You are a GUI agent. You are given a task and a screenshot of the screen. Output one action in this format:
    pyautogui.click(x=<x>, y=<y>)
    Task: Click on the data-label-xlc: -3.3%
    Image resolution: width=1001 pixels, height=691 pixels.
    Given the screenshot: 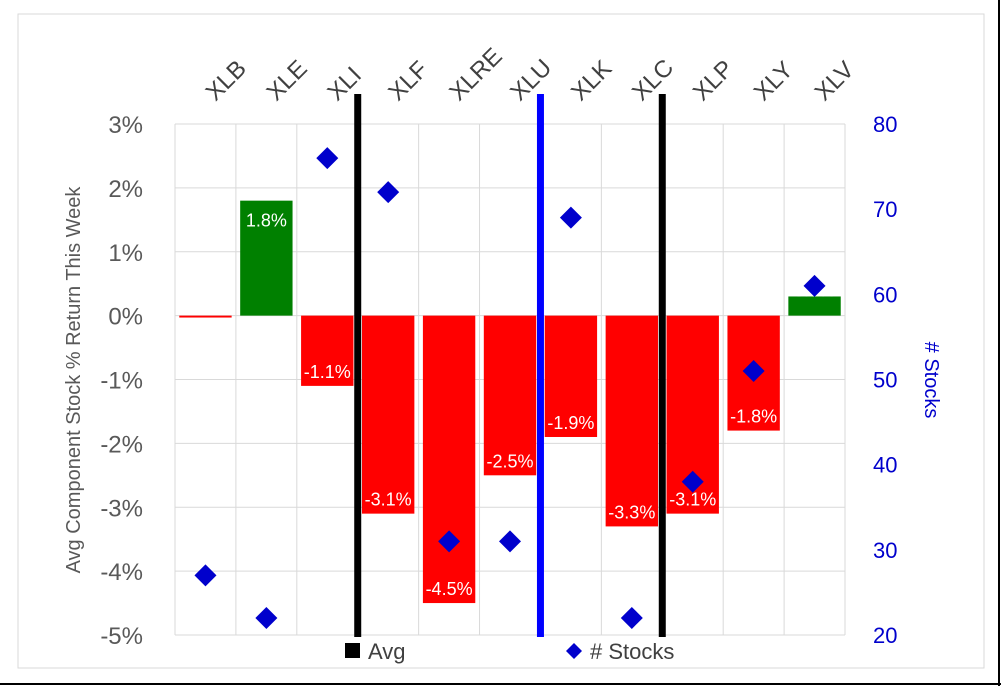 What is the action you would take?
    pyautogui.click(x=631, y=512)
    